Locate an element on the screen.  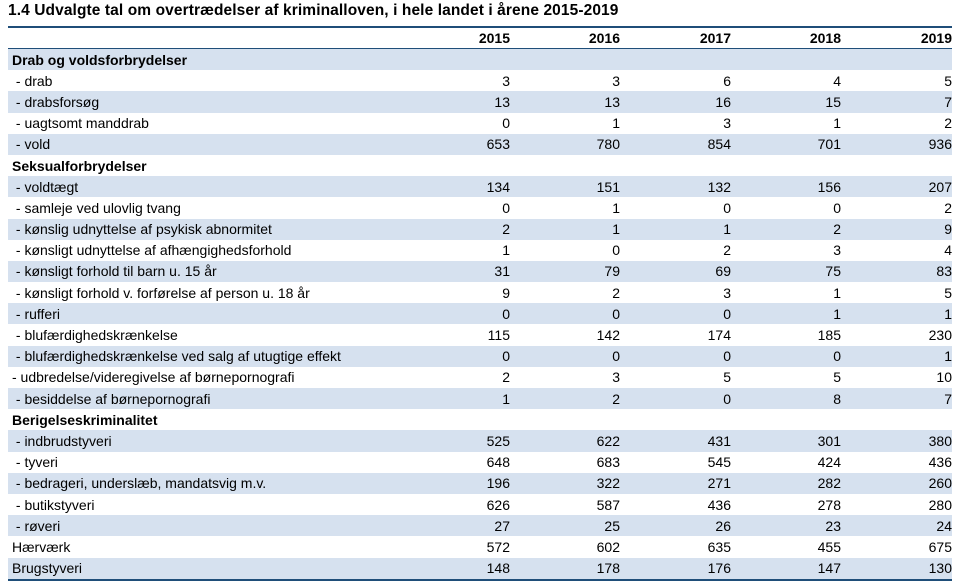
row-label: - indbrudstyveri is located at coordinates (62, 440).